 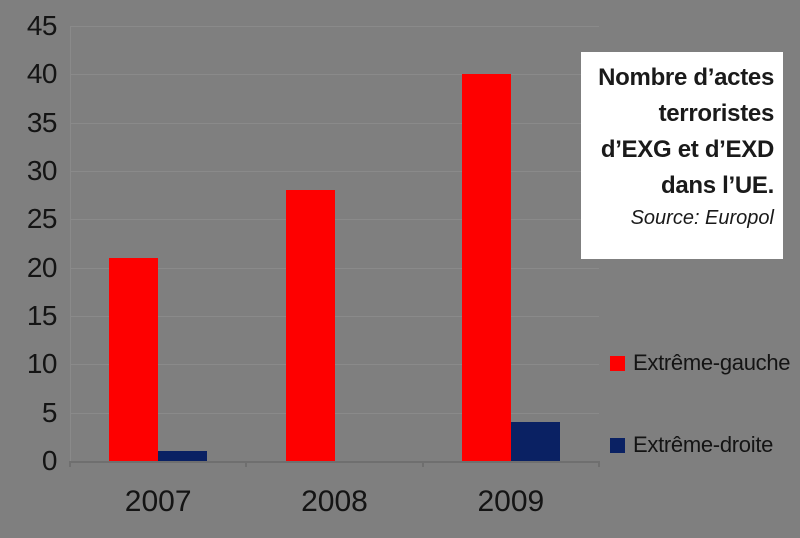 What do you see at coordinates (134, 359) in the screenshot?
I see `bar-2007-gauche` at bounding box center [134, 359].